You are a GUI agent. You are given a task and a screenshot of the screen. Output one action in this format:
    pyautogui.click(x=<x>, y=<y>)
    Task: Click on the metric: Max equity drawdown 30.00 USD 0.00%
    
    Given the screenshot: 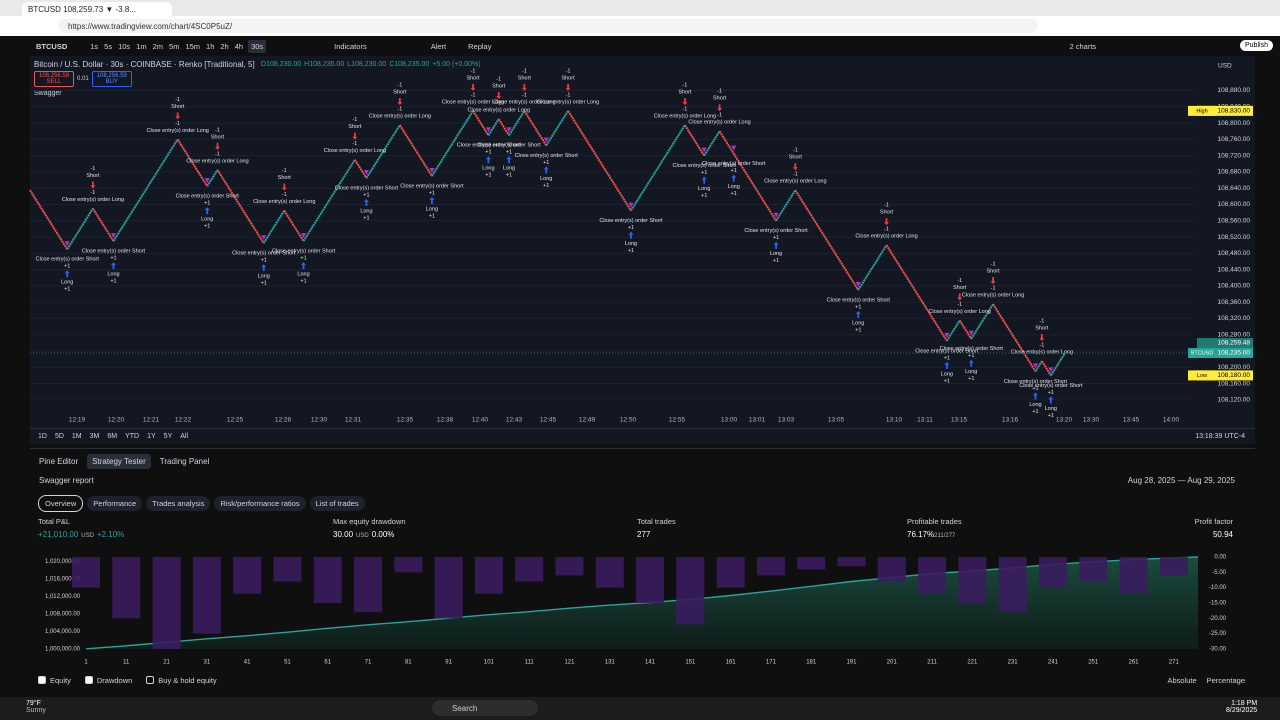 What is the action you would take?
    pyautogui.click(x=369, y=528)
    